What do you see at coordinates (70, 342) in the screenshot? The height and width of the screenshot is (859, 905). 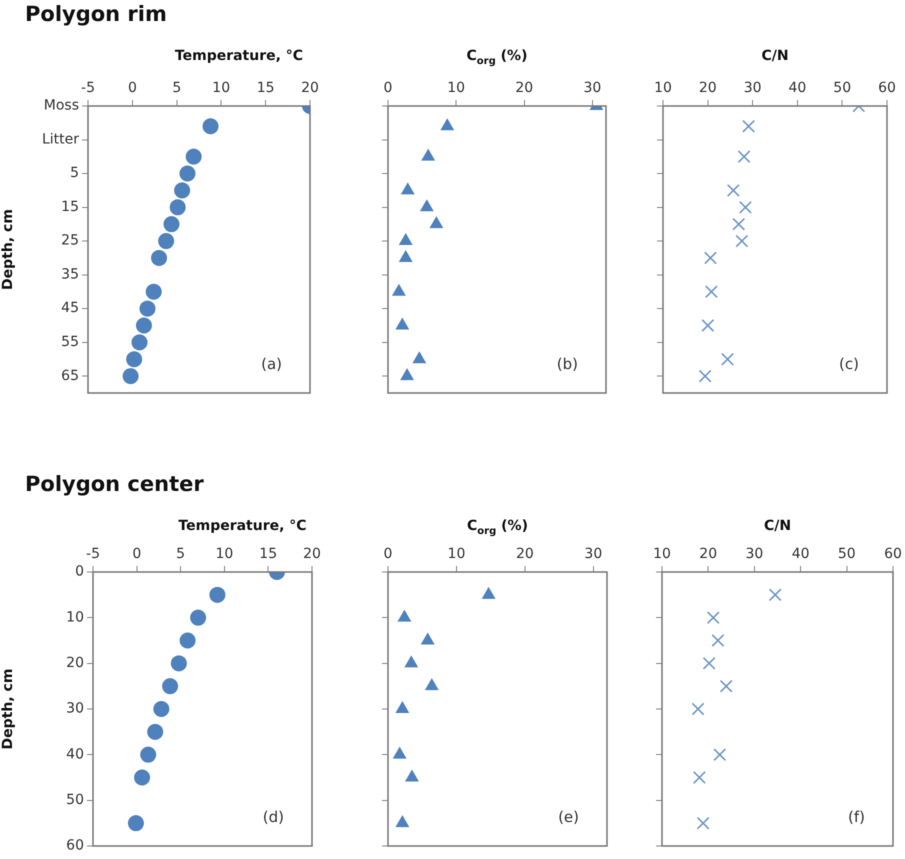 I see `y-tick-label: 55` at bounding box center [70, 342].